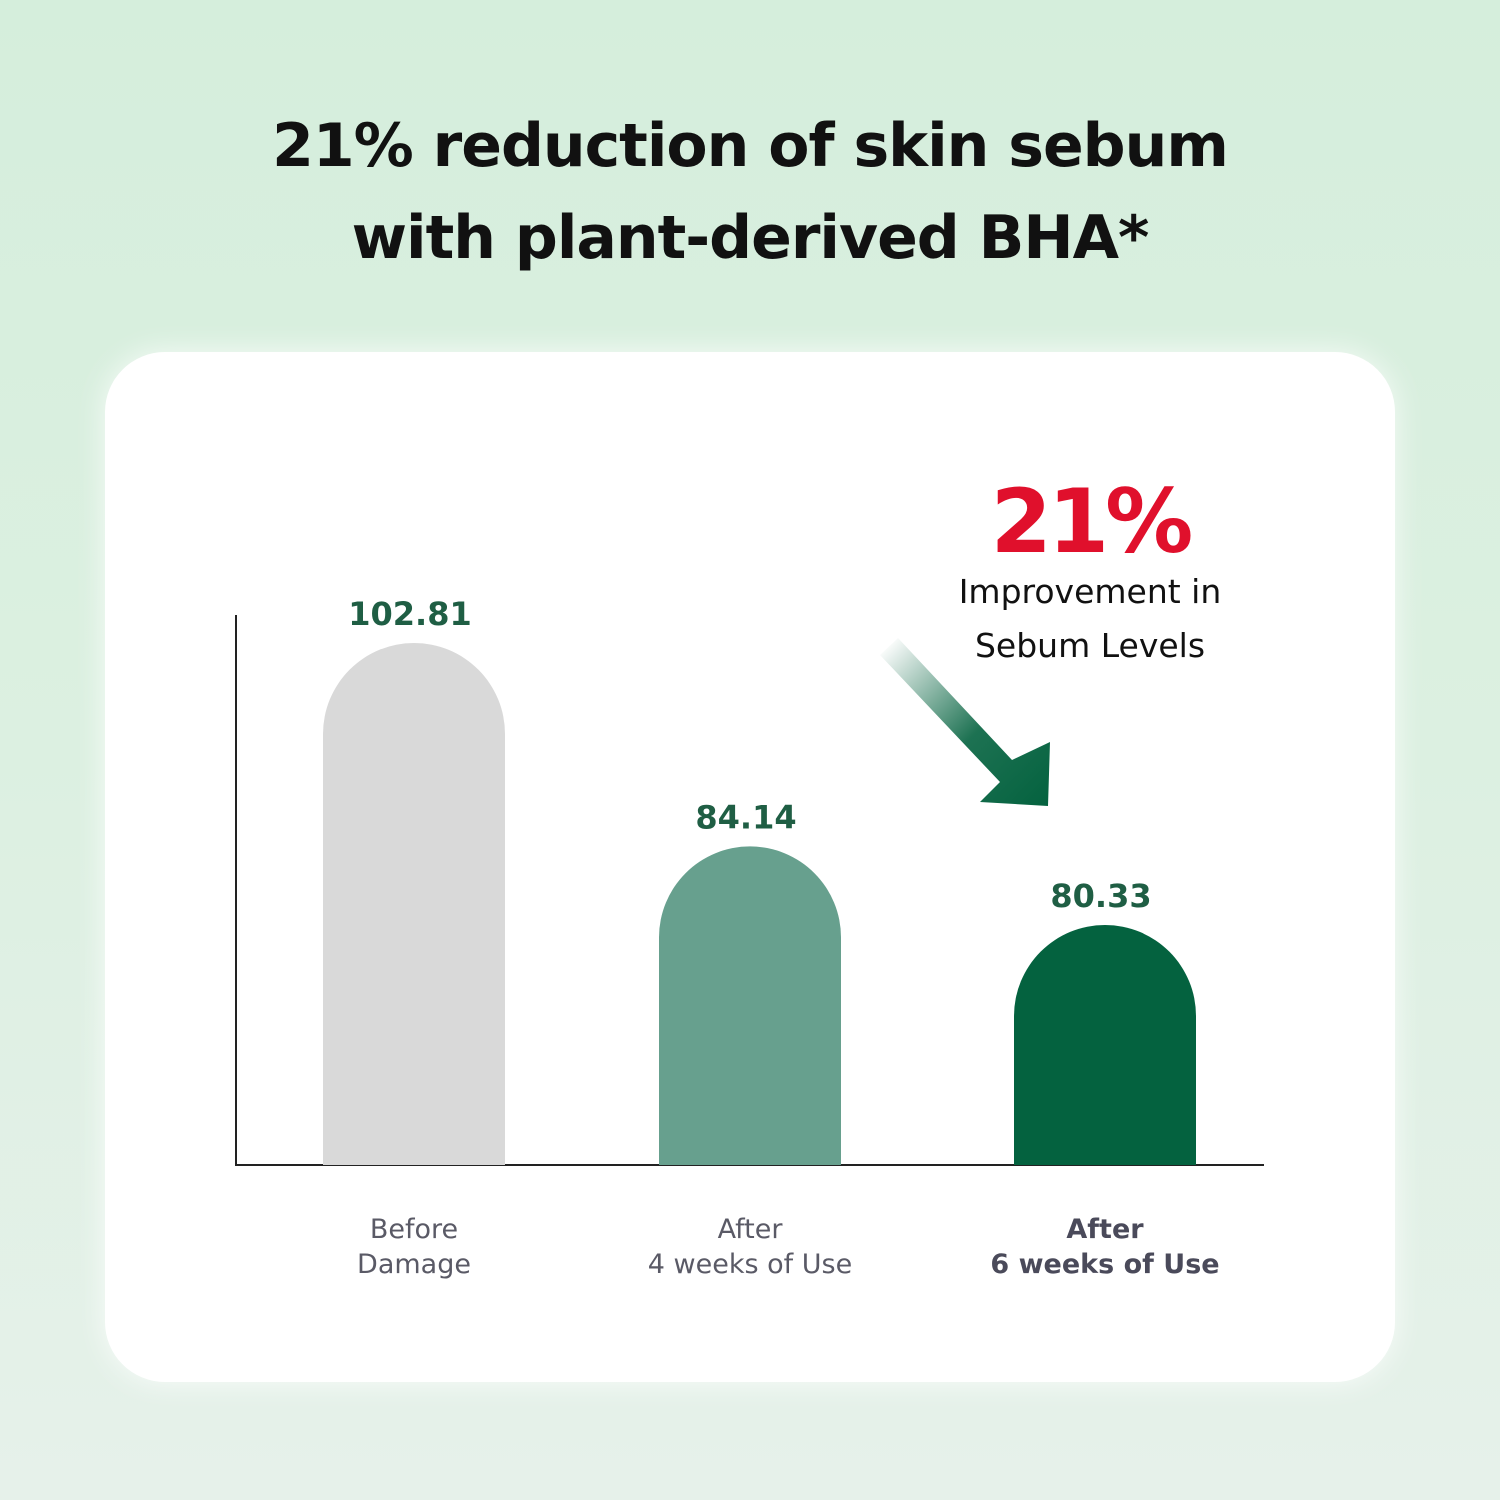 This screenshot has height=1500, width=1500. Describe the element at coordinates (409, 614) in the screenshot. I see `data-label: 102.81` at that location.